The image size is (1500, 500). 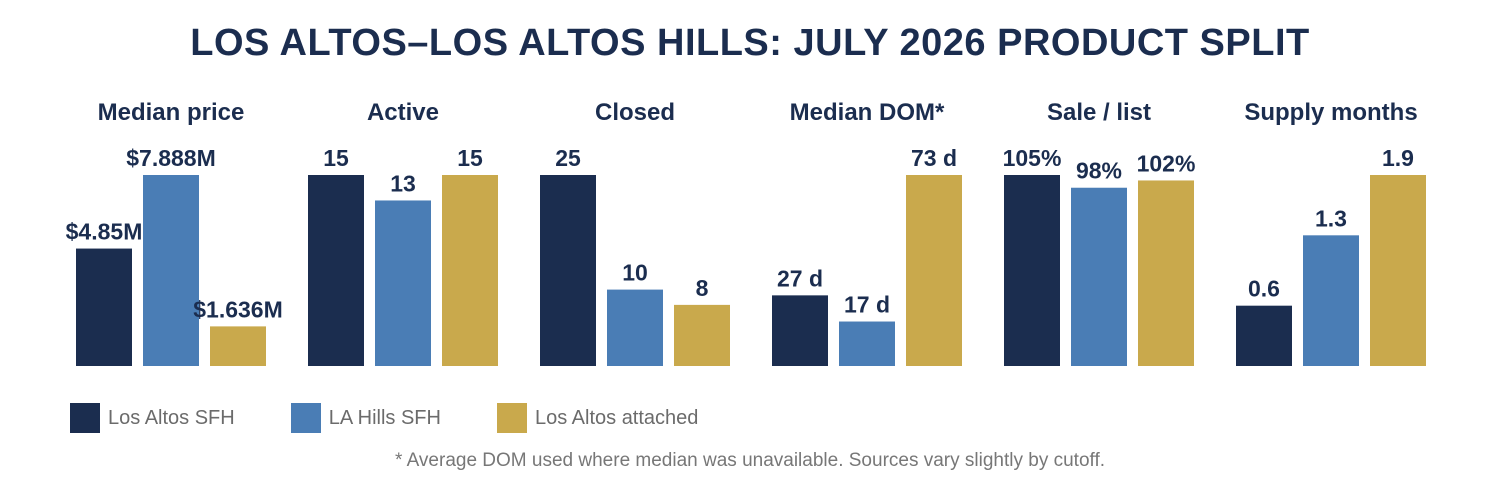 What do you see at coordinates (867, 112) in the screenshot?
I see `panel-title: Median DOM*` at bounding box center [867, 112].